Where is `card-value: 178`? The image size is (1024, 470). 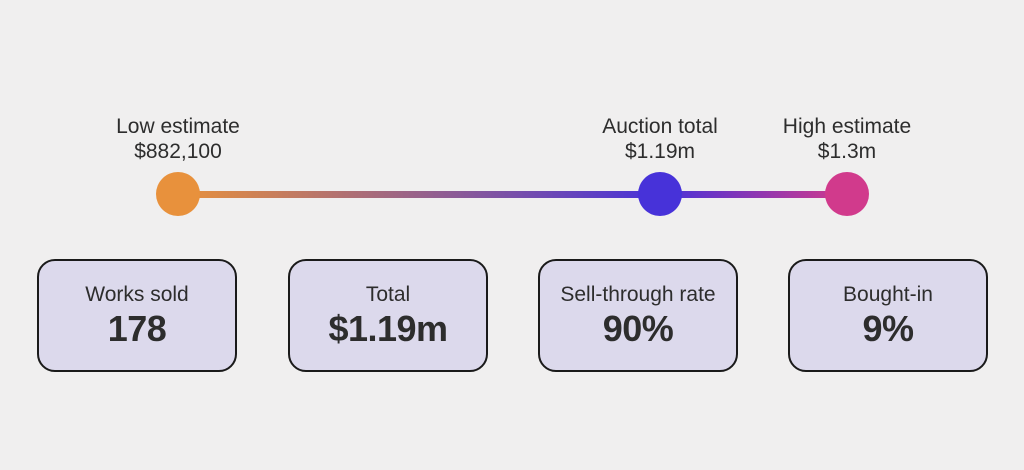
card-value: 178 is located at coordinates (137, 328).